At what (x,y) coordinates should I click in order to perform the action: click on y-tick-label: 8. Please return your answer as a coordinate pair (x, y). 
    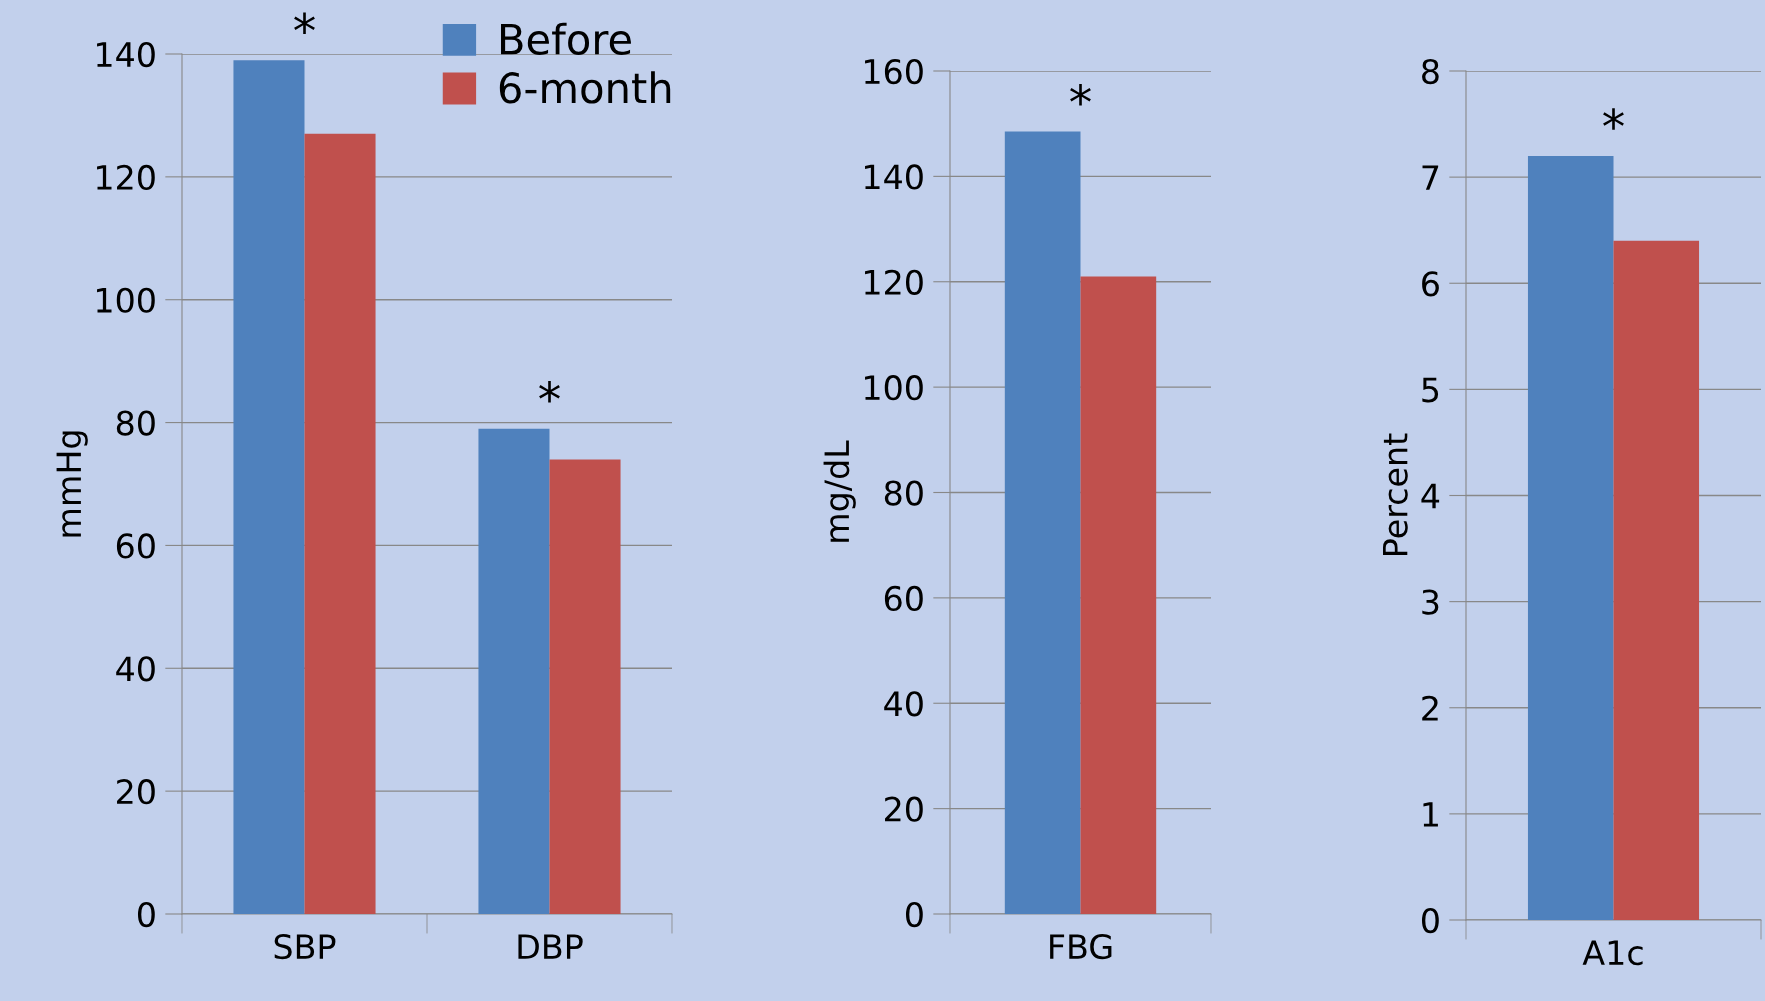
    Looking at the image, I should click on (1430, 71).